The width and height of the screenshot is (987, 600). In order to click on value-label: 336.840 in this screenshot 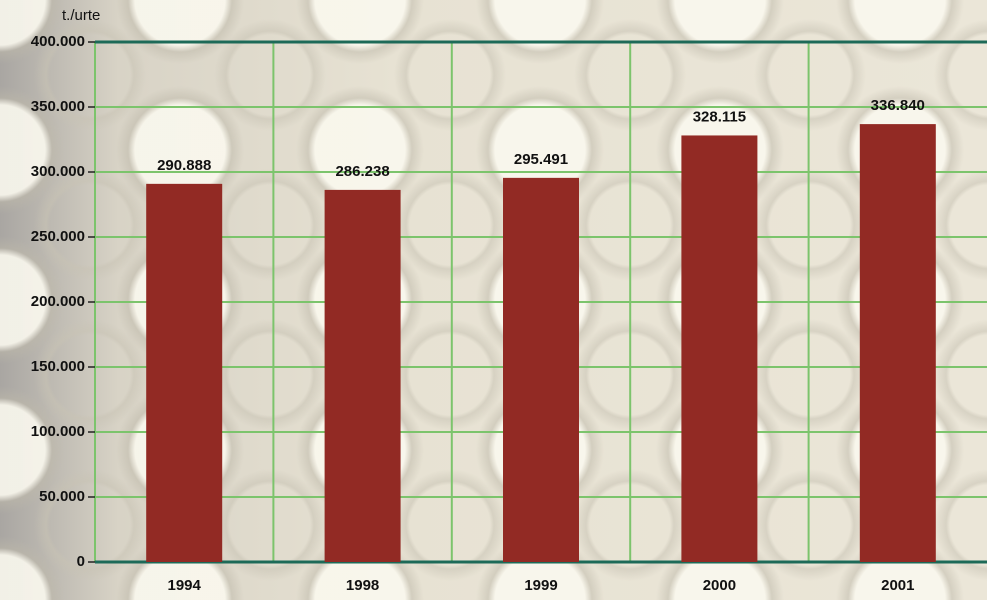, I will do `click(898, 105)`.